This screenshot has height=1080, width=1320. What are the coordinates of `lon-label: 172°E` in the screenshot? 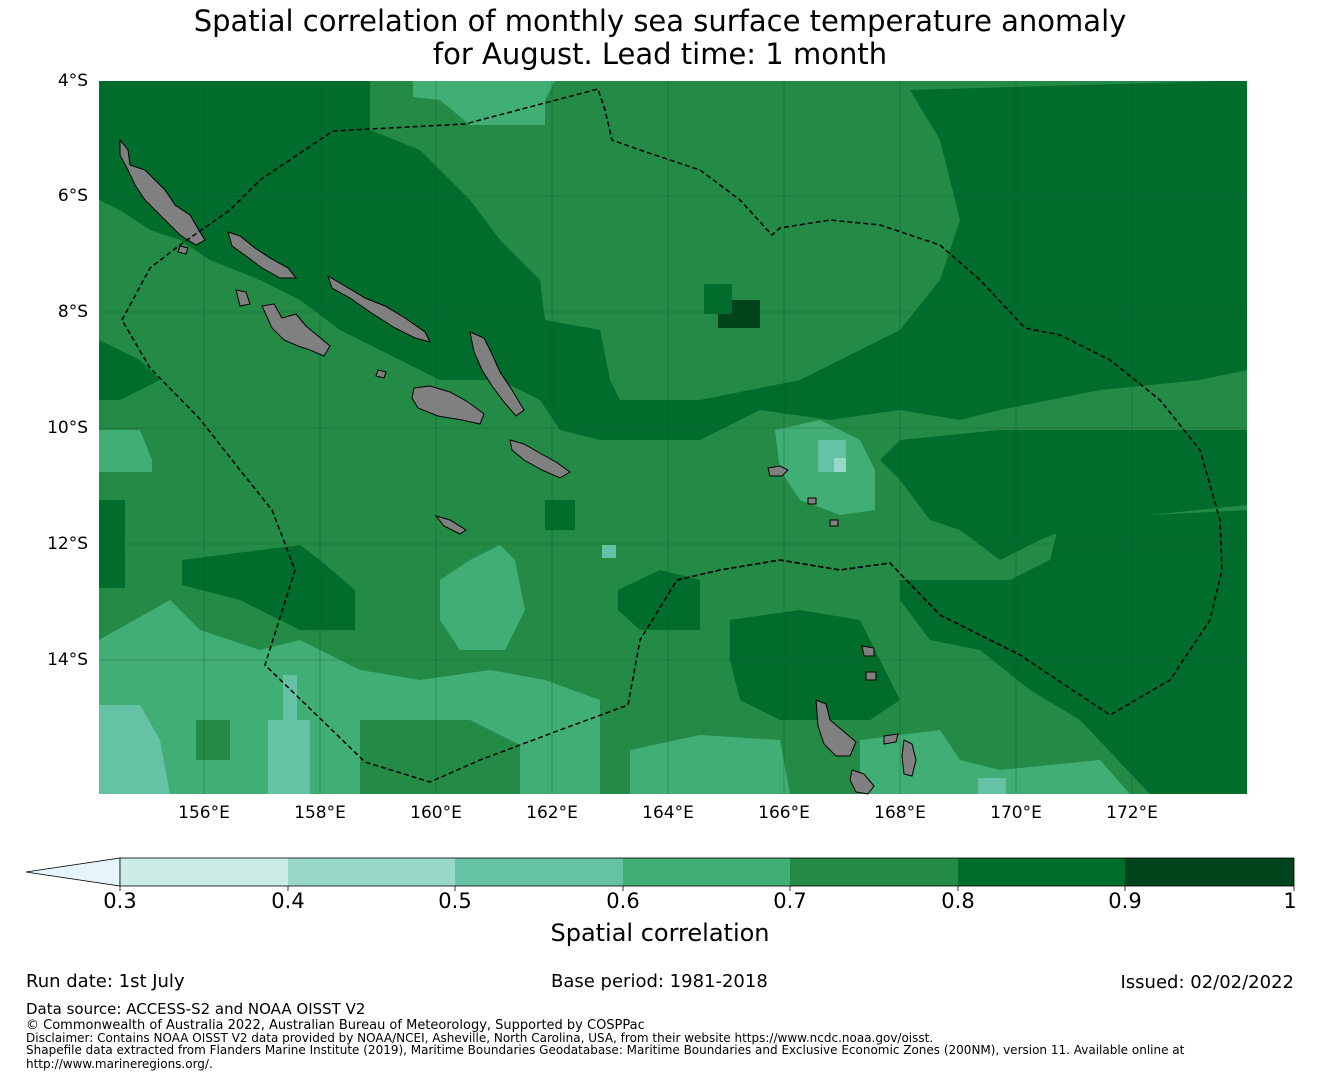 It's located at (1132, 813).